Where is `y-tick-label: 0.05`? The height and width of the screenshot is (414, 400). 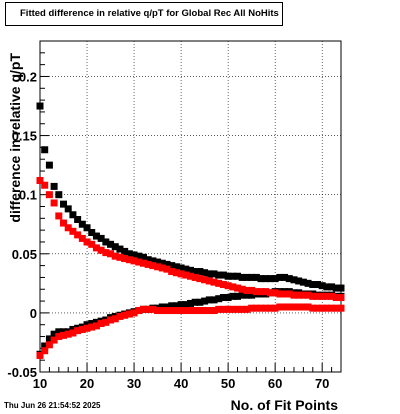 y-tick-label: 0.05 is located at coordinates (24, 254).